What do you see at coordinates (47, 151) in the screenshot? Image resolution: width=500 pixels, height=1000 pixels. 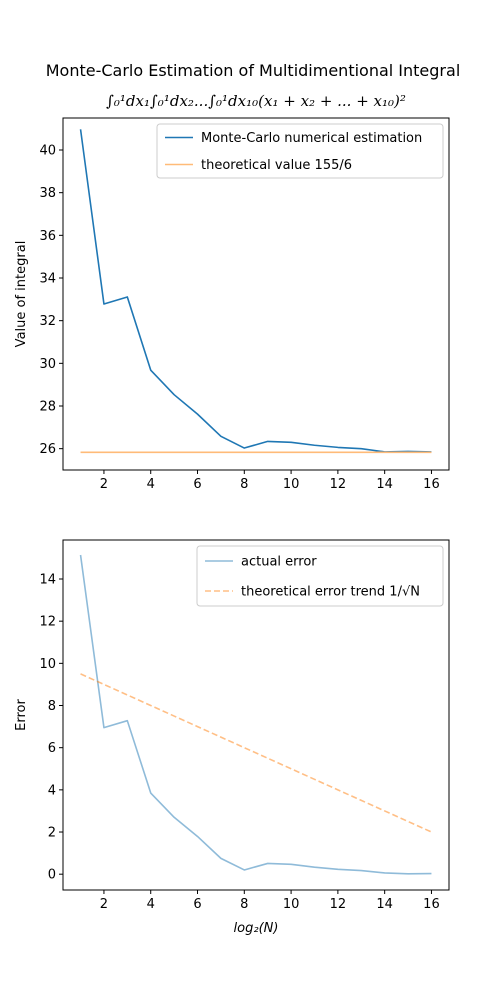 I see `y-tick-label: 40` at bounding box center [47, 151].